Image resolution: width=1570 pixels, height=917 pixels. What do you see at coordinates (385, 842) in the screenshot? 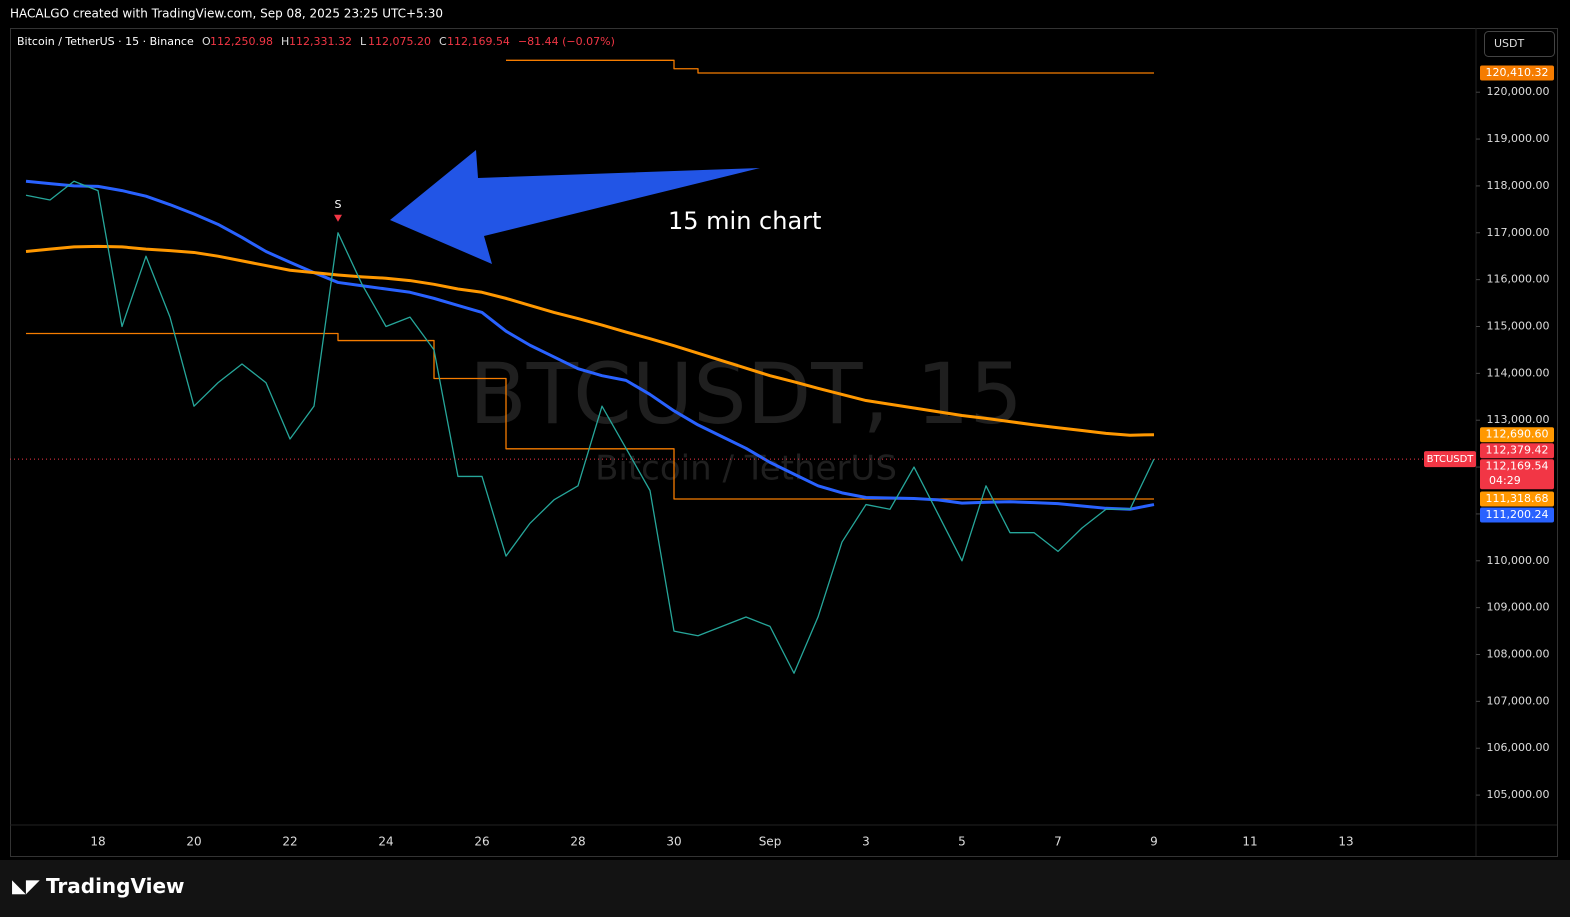
I see `x-tick-label: 24` at bounding box center [385, 842].